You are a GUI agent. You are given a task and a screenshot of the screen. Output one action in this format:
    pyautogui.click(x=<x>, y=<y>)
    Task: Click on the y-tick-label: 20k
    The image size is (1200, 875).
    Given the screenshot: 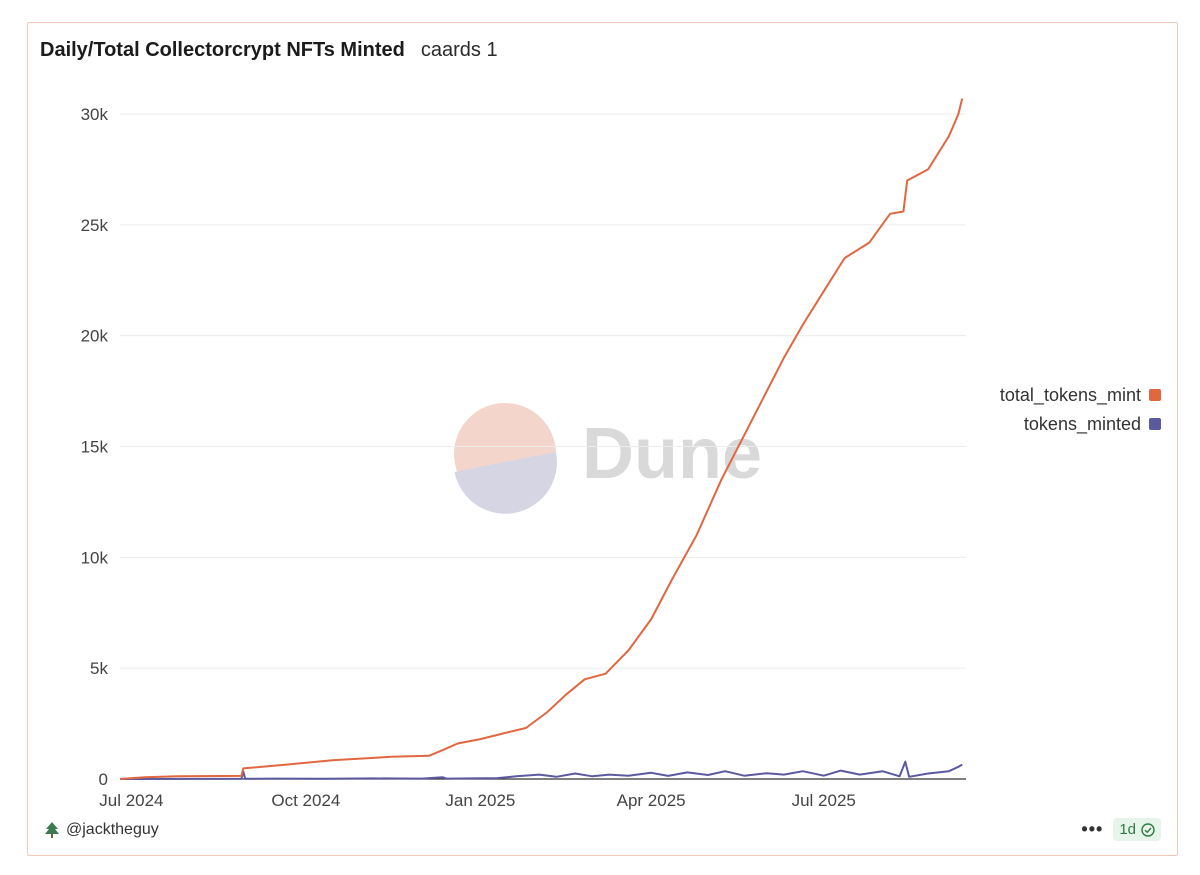 What is the action you would take?
    pyautogui.click(x=95, y=336)
    